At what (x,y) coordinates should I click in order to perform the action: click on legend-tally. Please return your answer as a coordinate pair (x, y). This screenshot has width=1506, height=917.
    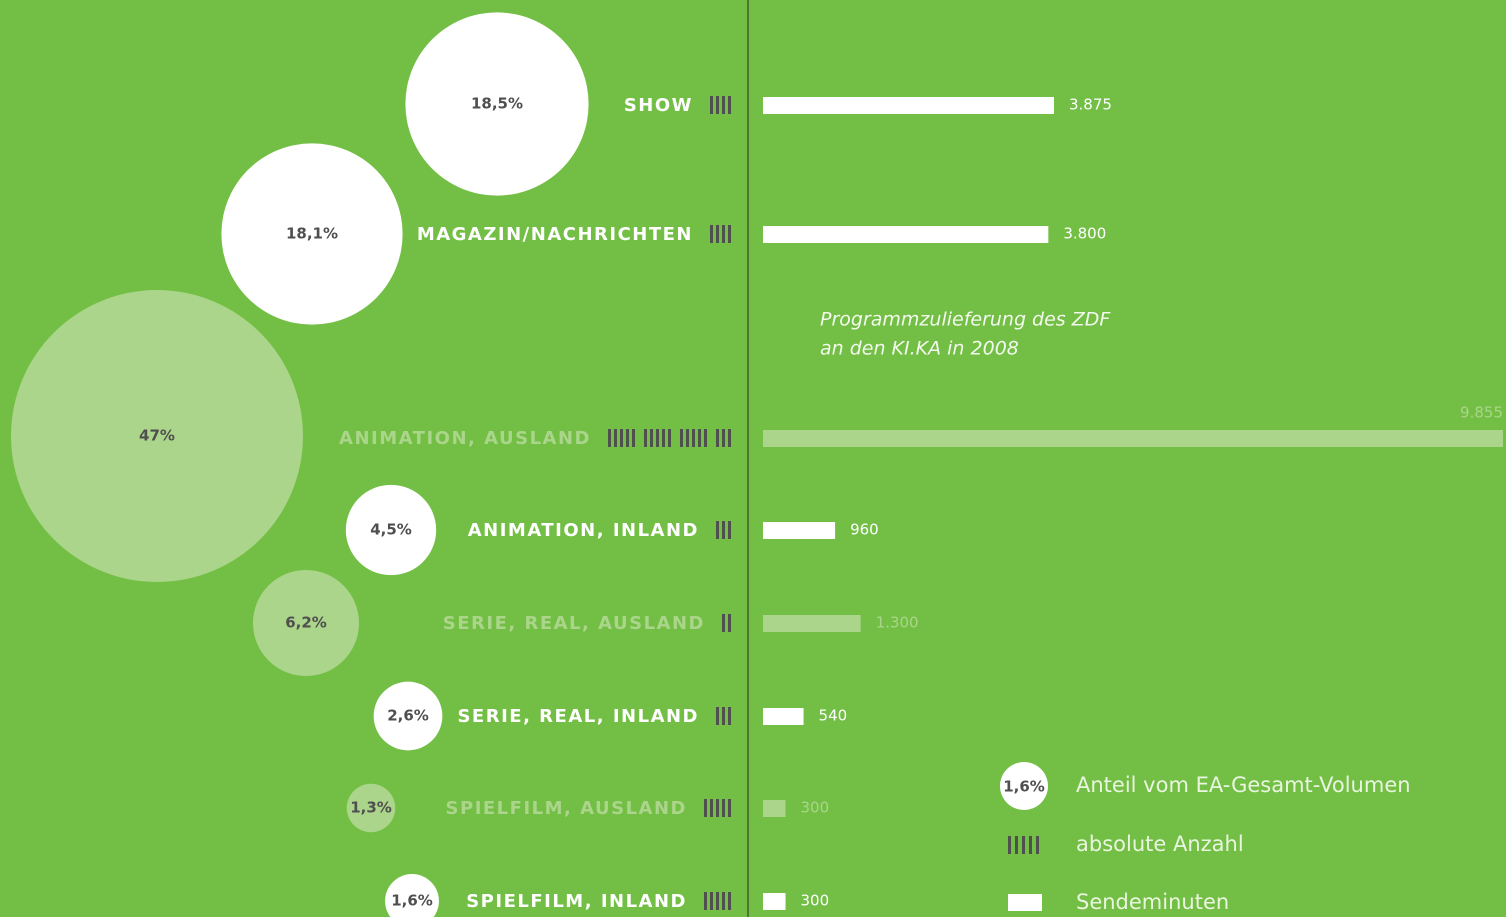
    Looking at the image, I should click on (1023, 845).